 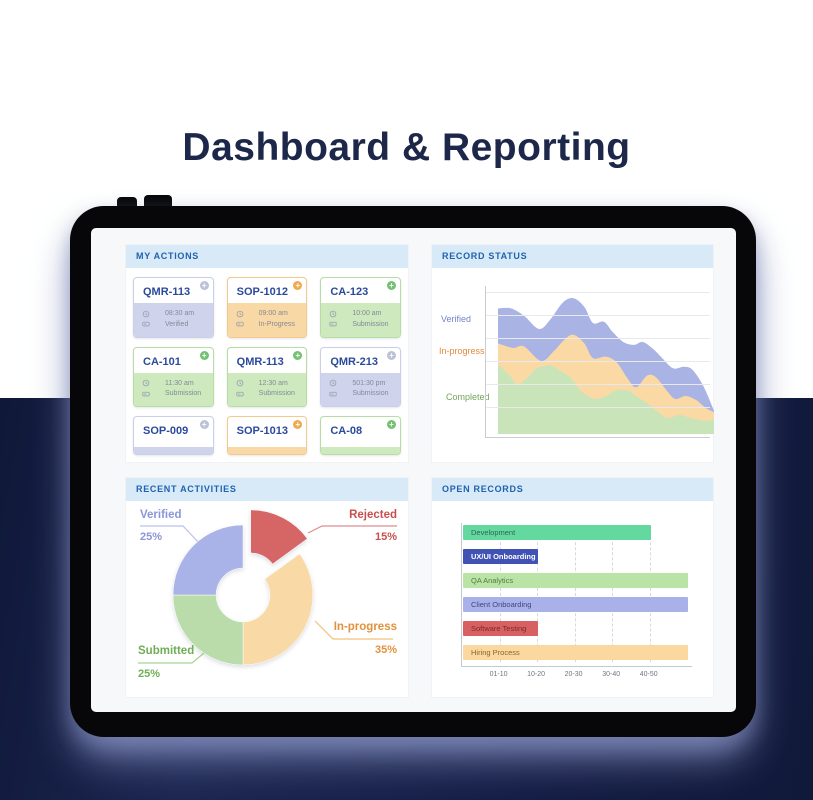 What do you see at coordinates (267, 389) in the screenshot?
I see `card-meta: 12:30 am Submission` at bounding box center [267, 389].